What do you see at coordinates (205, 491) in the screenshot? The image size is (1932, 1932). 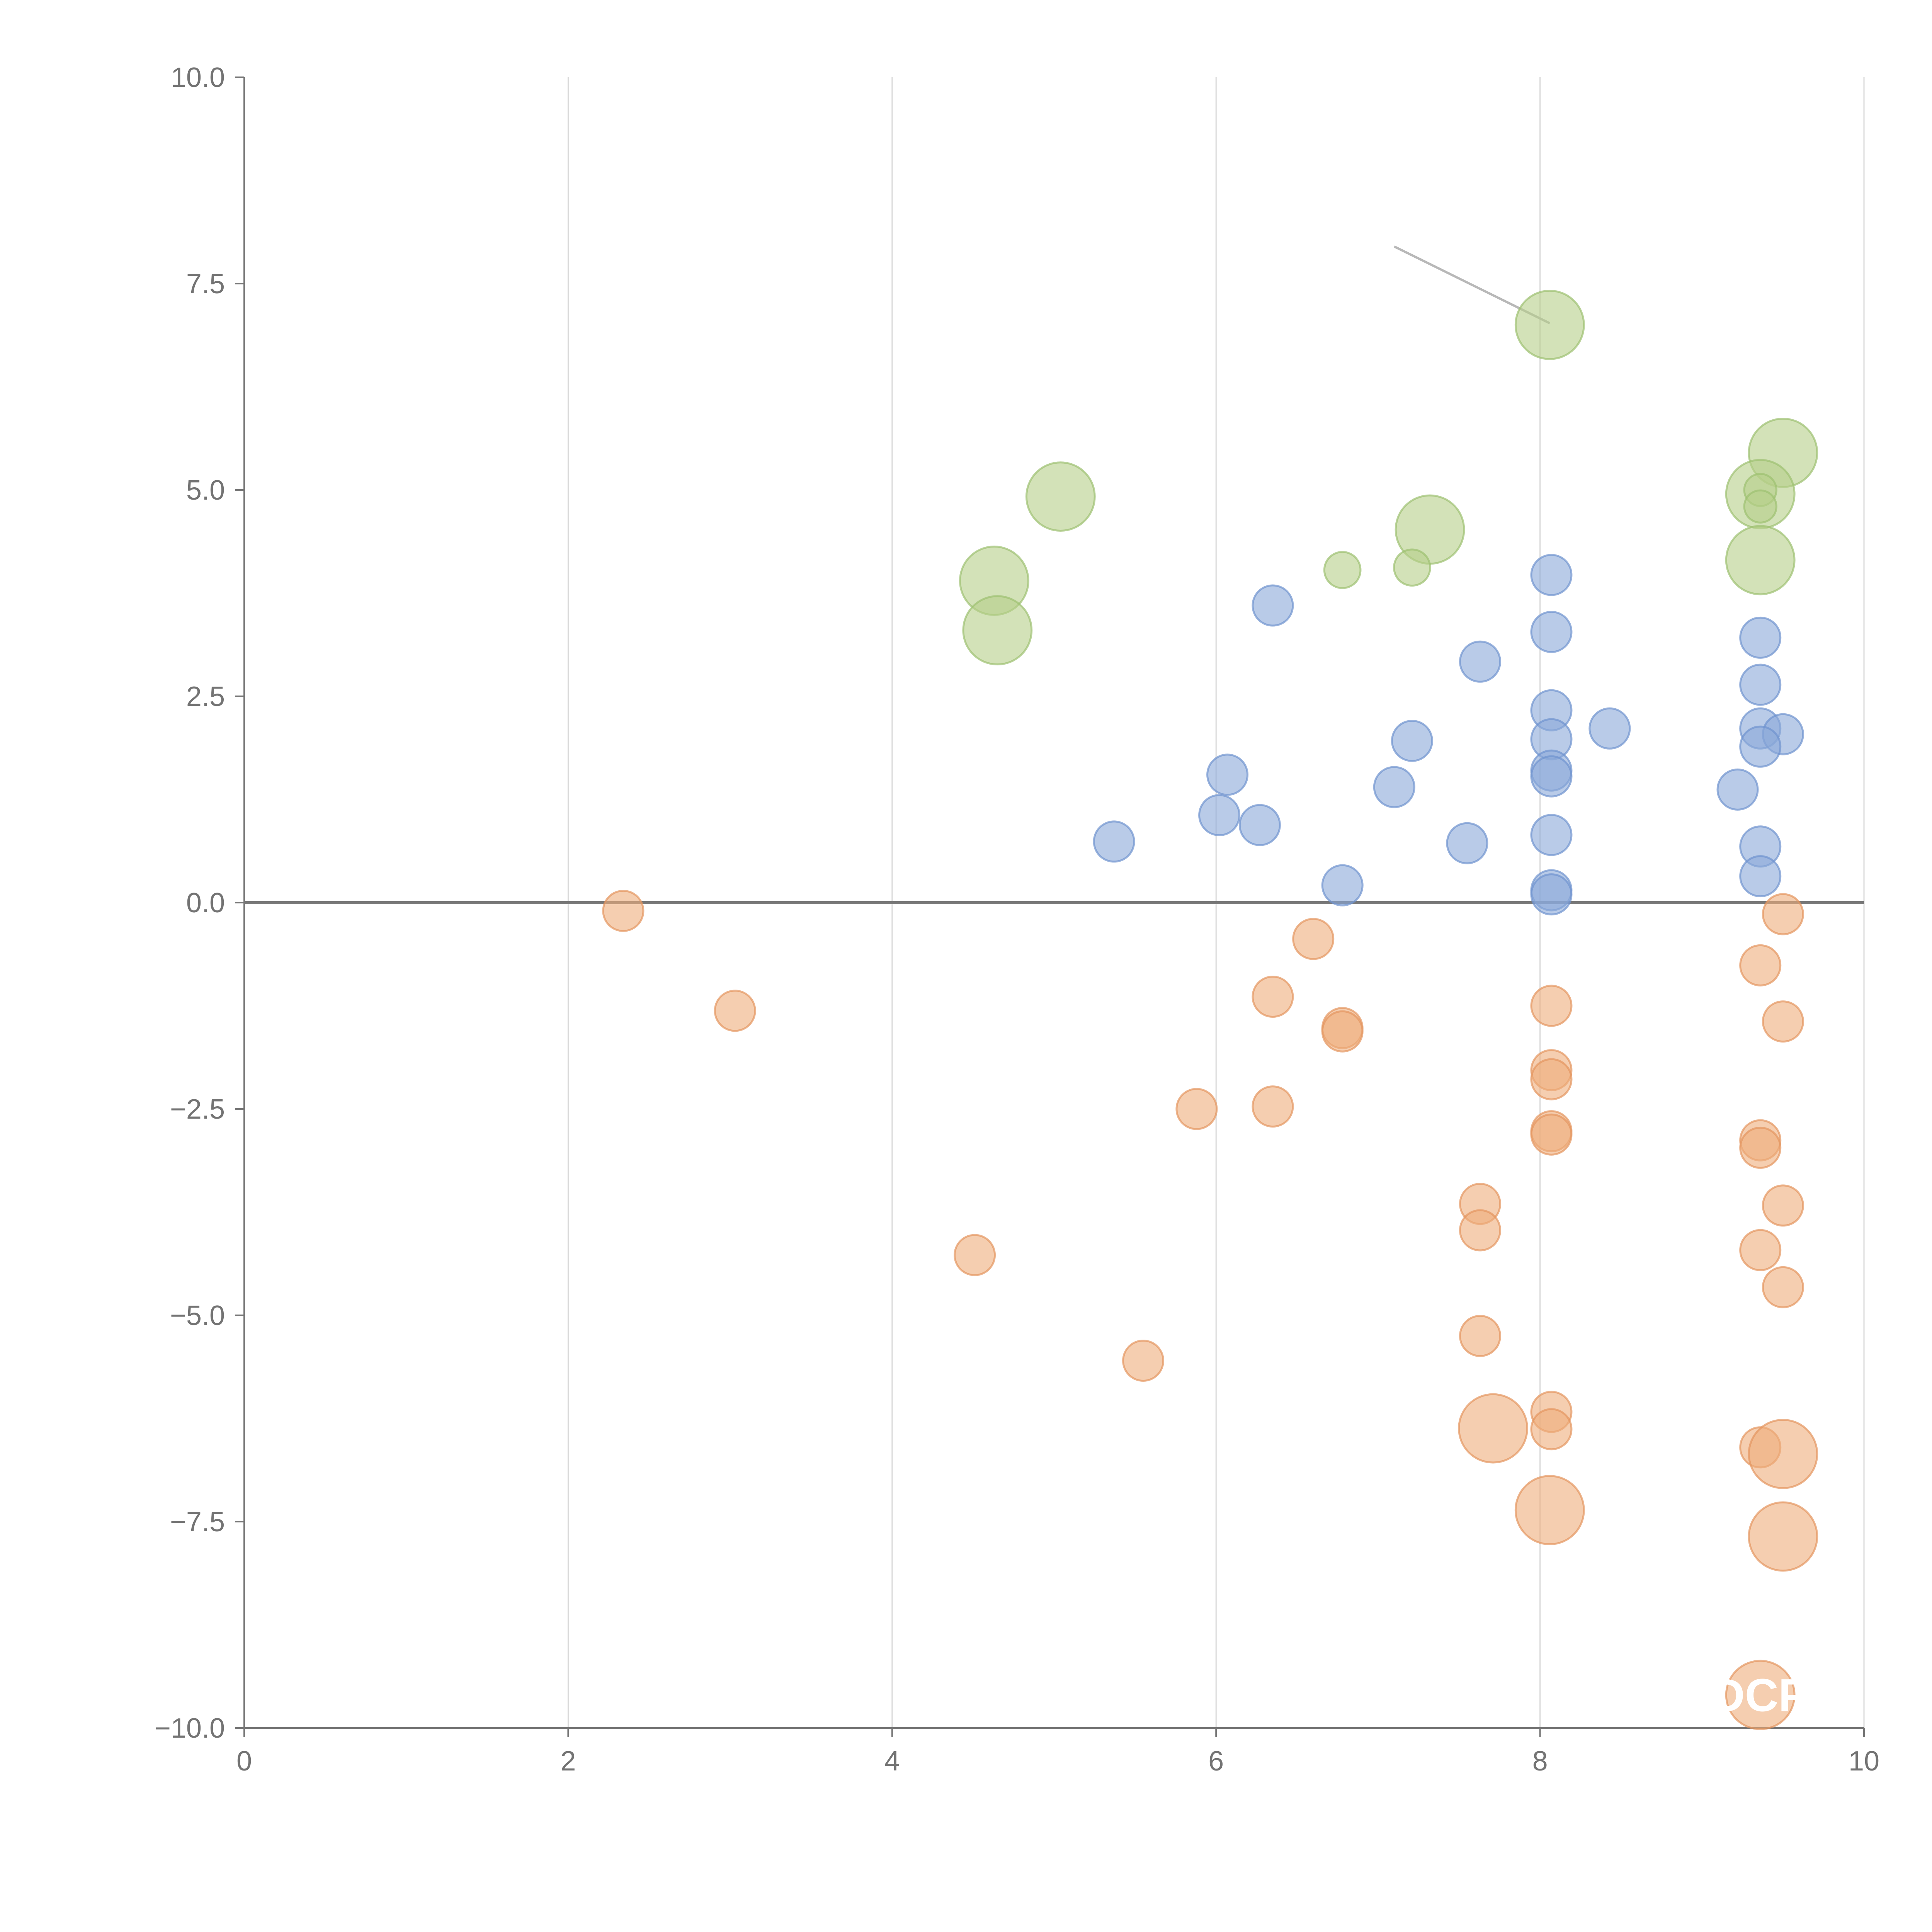 I see `y-tick-label: 5.0` at bounding box center [205, 491].